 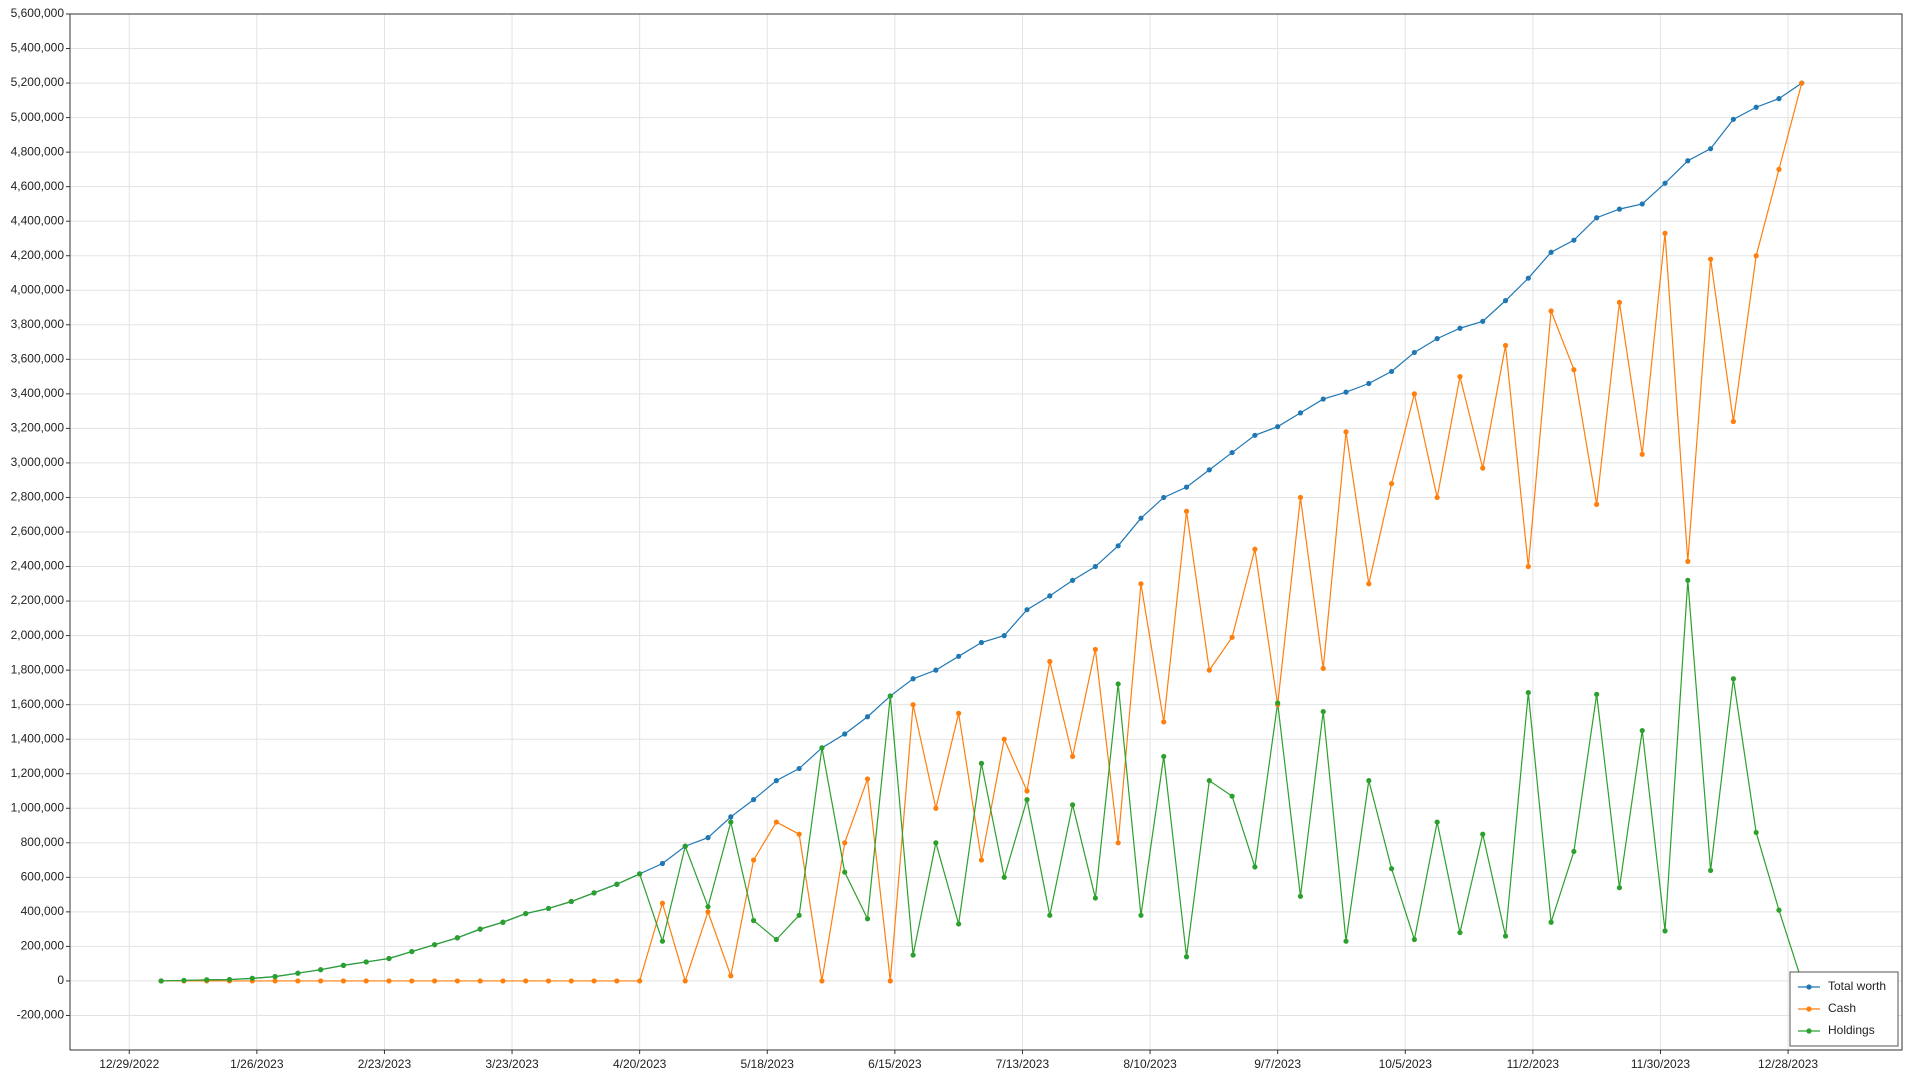 What do you see at coordinates (38, 186) in the screenshot?
I see `y-tick-label: 4,600,000` at bounding box center [38, 186].